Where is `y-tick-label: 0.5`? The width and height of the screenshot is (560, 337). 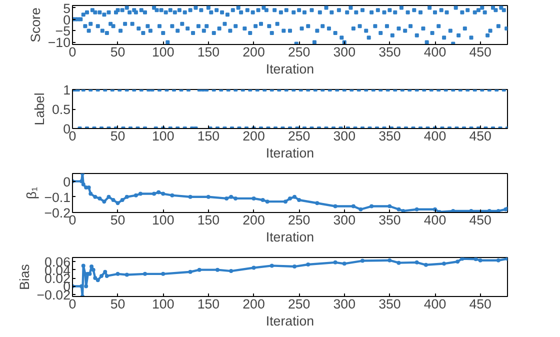
y-tick-label: 0.5 is located at coordinates (61, 109).